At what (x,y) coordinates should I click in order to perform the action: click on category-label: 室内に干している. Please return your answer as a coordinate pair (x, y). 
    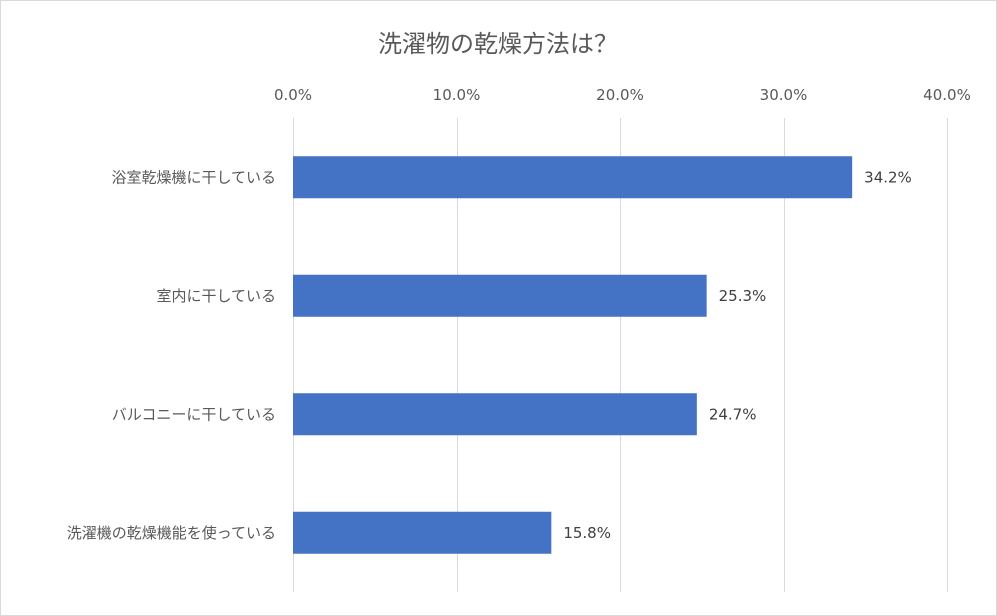
    Looking at the image, I should click on (216, 296).